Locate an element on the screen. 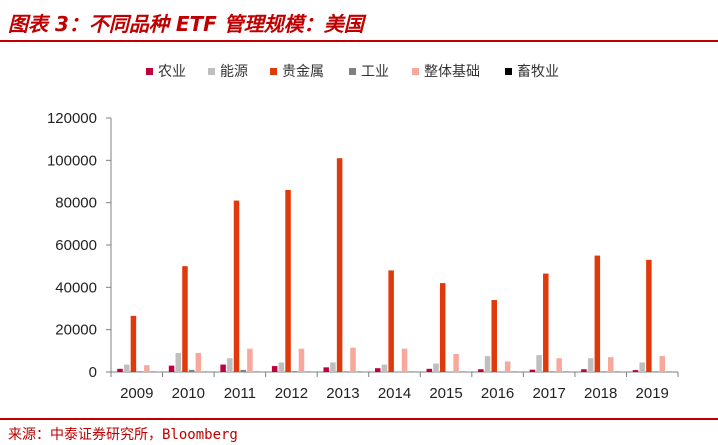 Image resolution: width=718 pixels, height=445 pixels. bar-农业-2015 is located at coordinates (429, 370).